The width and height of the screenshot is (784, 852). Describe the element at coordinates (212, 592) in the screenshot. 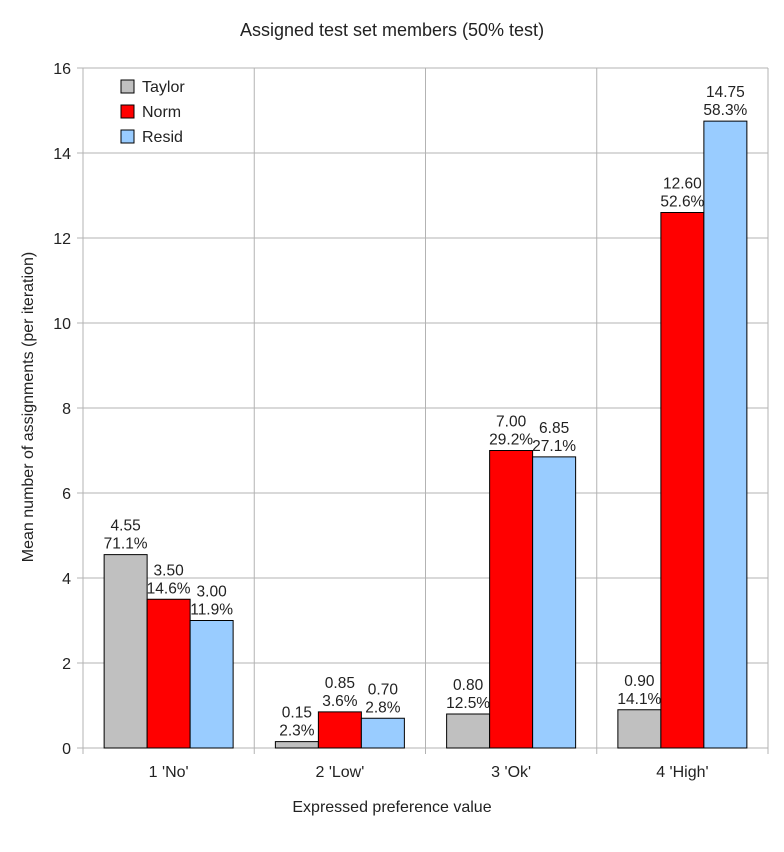

I see `data-label-value: 3.00` at that location.